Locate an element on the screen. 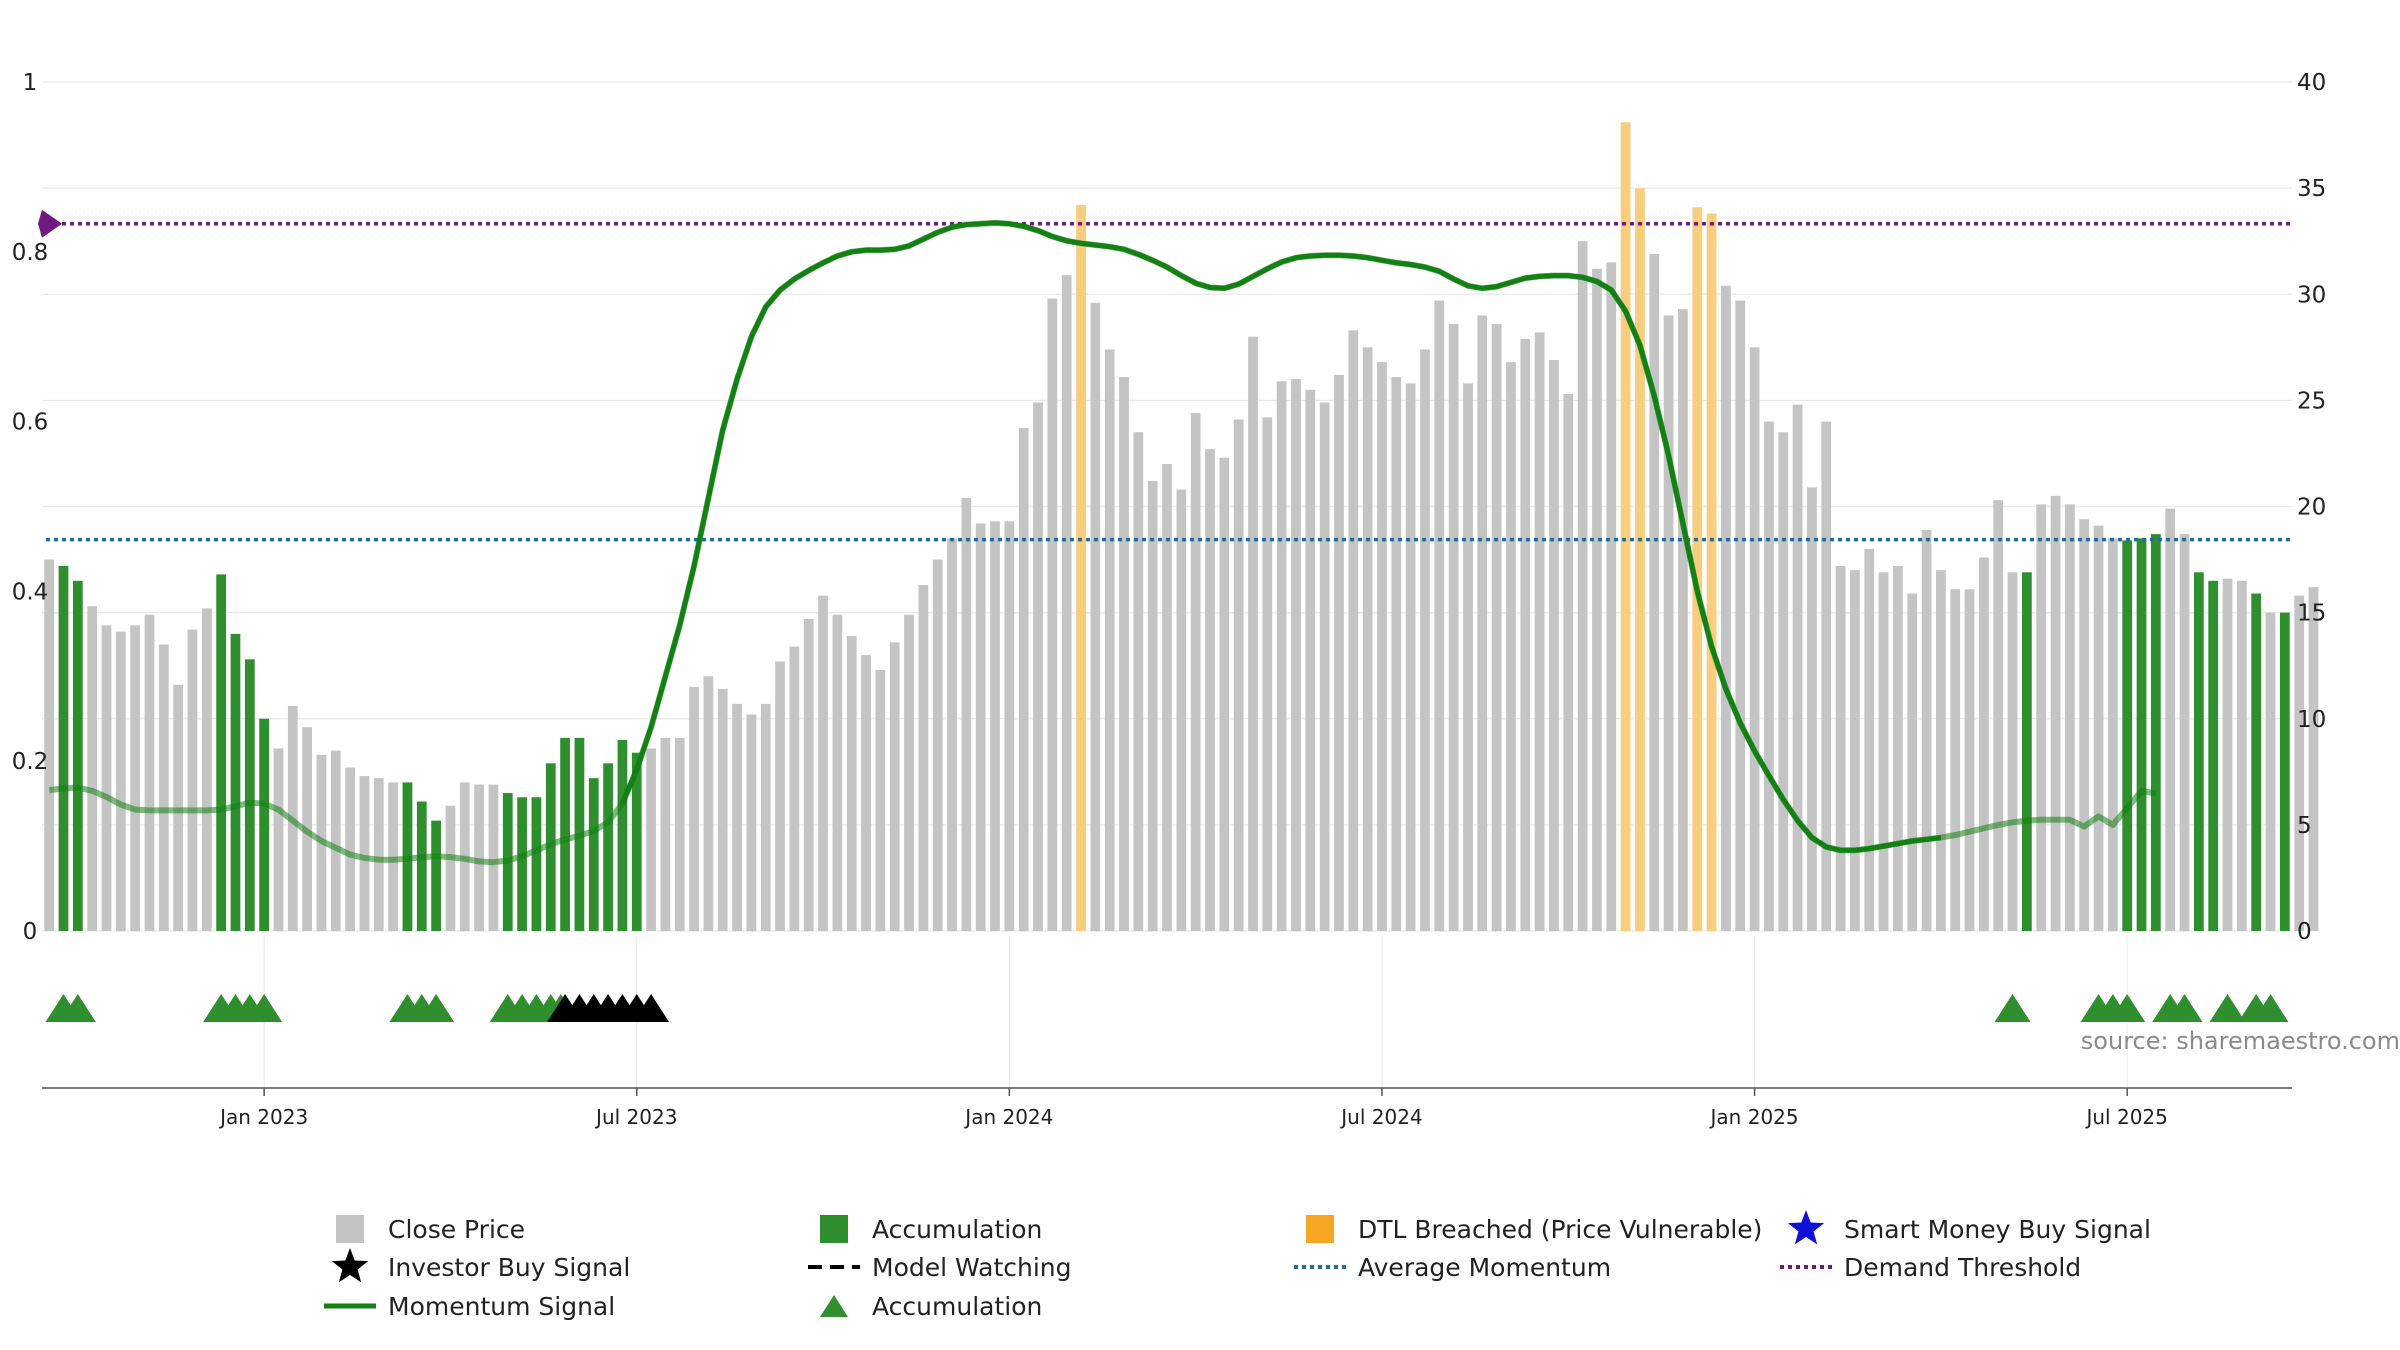 This screenshot has width=2400, height=1350. left-axis-tick: 0.4 is located at coordinates (30, 592).